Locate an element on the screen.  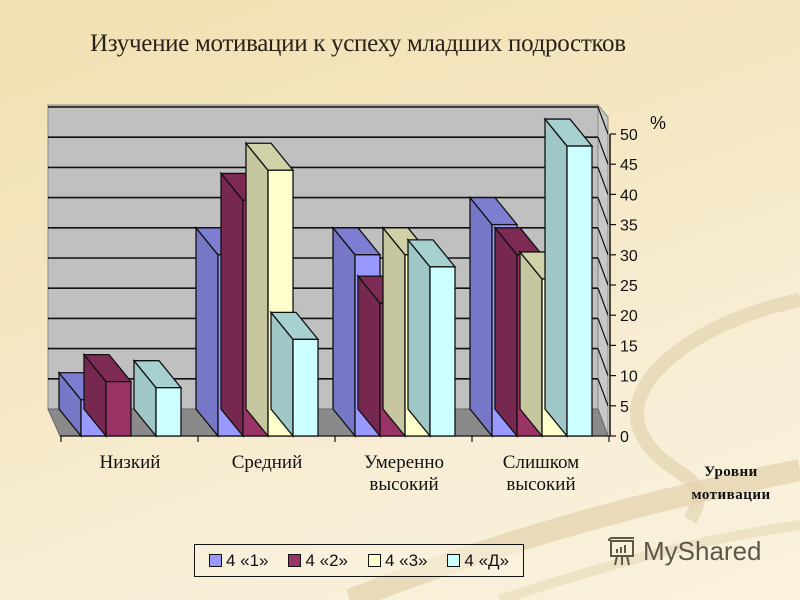
legend-item-4-2: 4 «2» is located at coordinates (318, 561).